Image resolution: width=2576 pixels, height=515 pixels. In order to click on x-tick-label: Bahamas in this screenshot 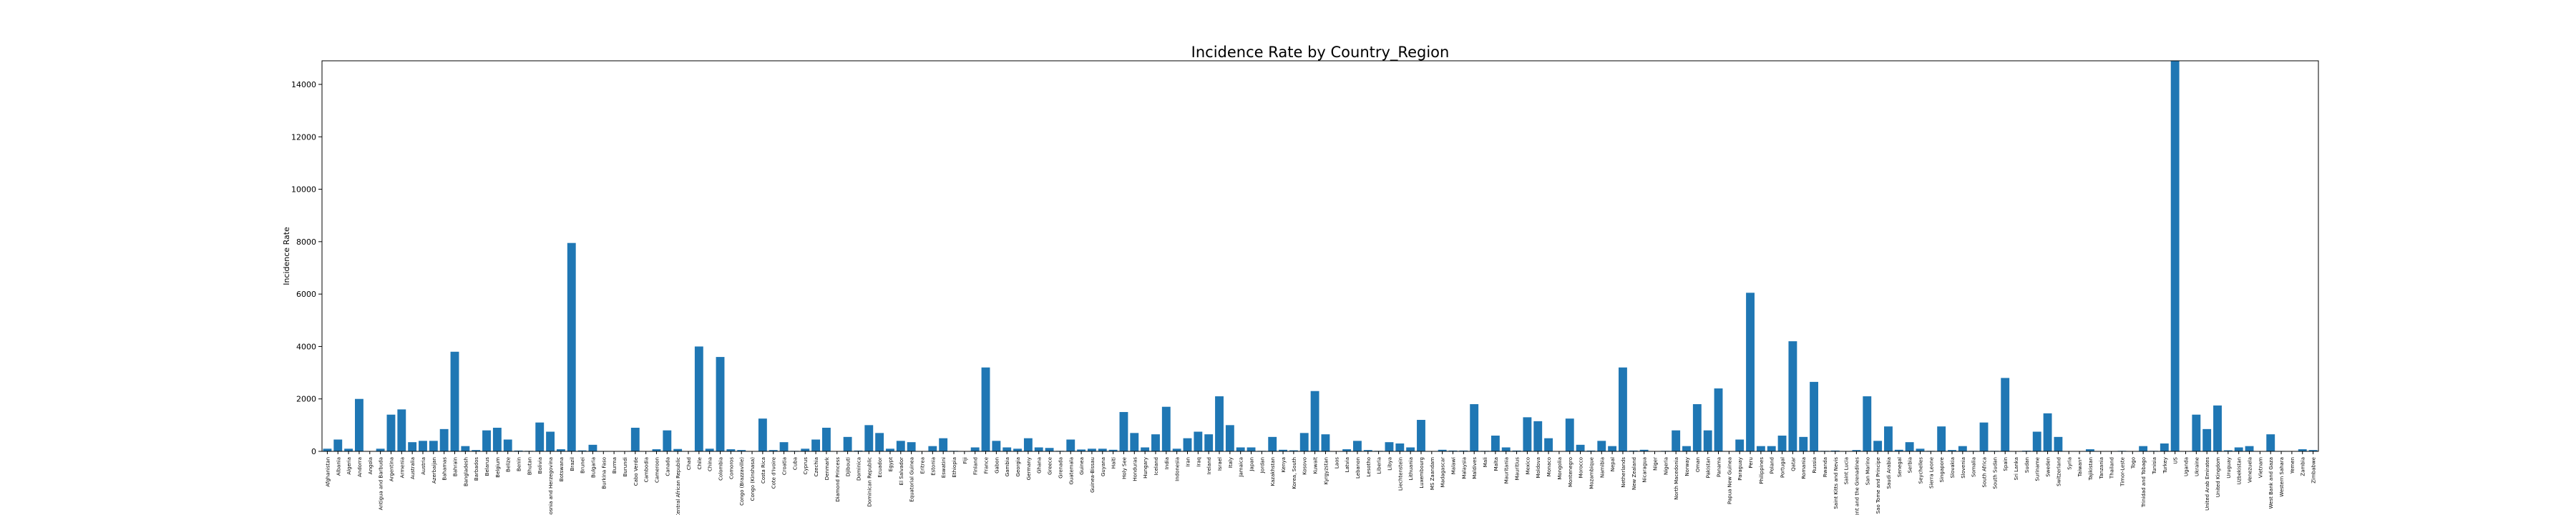, I will do `click(445, 469)`.